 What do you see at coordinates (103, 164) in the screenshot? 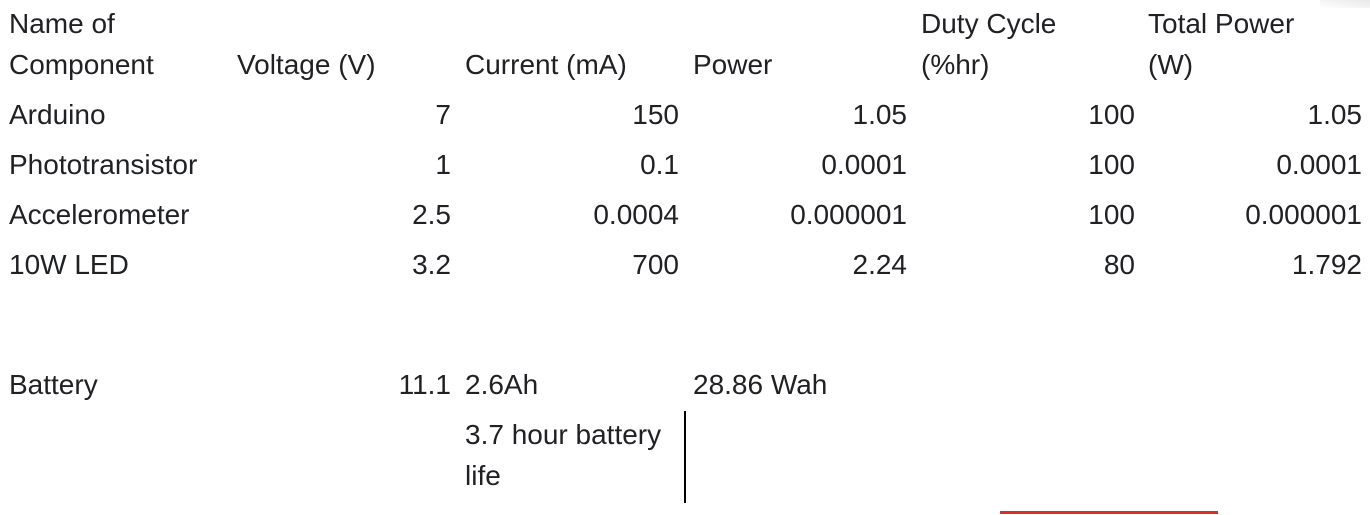
I see `cell-component-name: Phototransistor` at bounding box center [103, 164].